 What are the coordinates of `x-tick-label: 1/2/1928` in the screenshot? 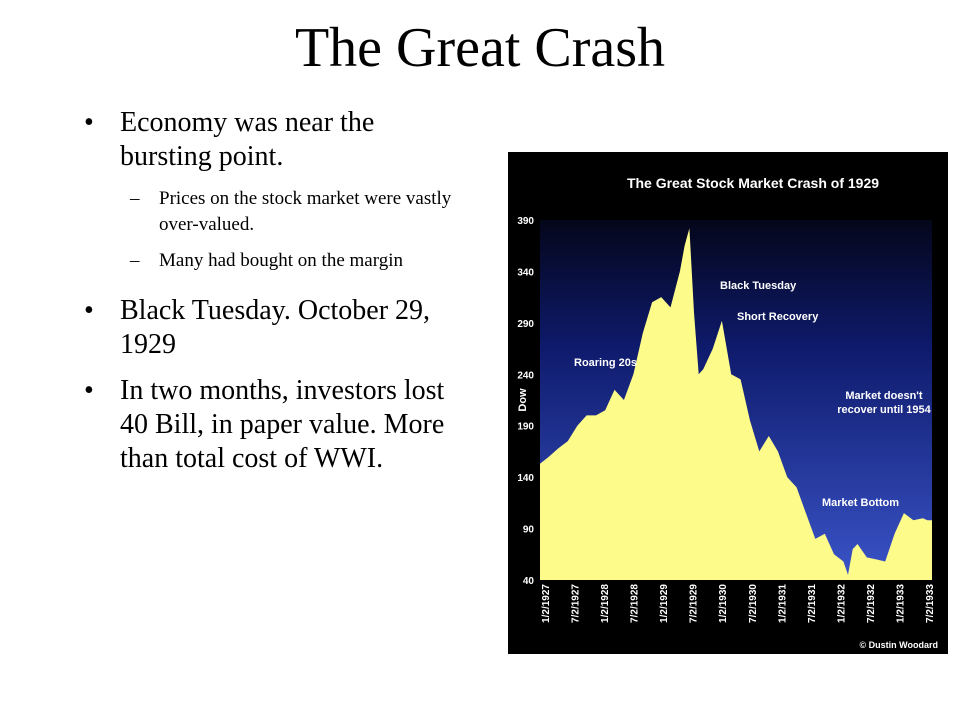 It's located at (605, 603).